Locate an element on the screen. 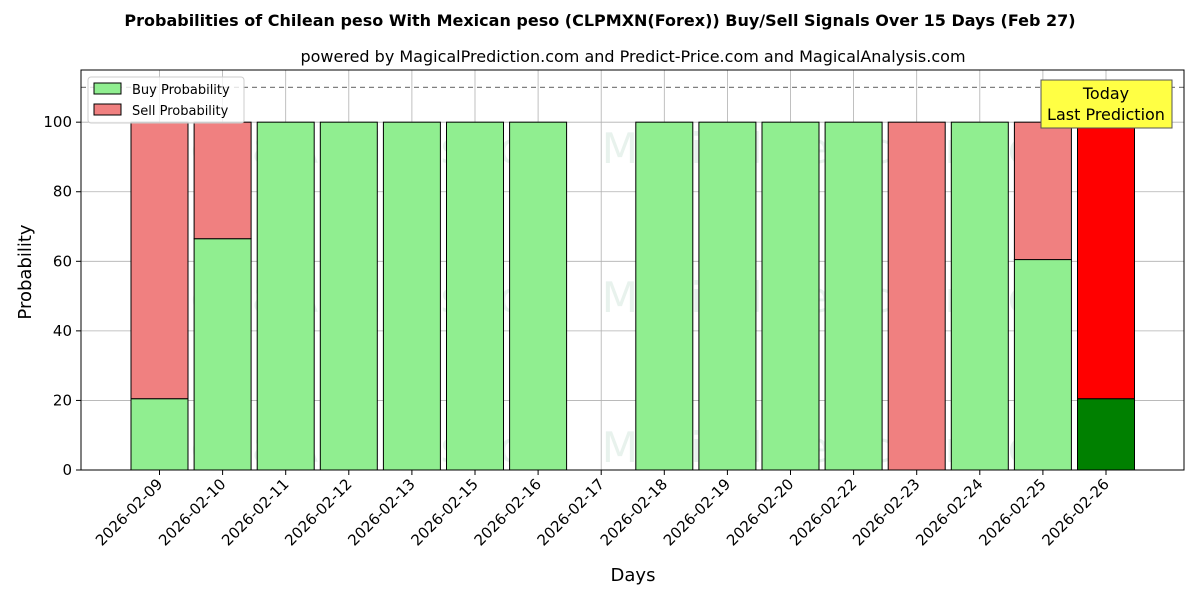 The image size is (1200, 600). x-tick-label: 2026-02-18 is located at coordinates (634, 512).